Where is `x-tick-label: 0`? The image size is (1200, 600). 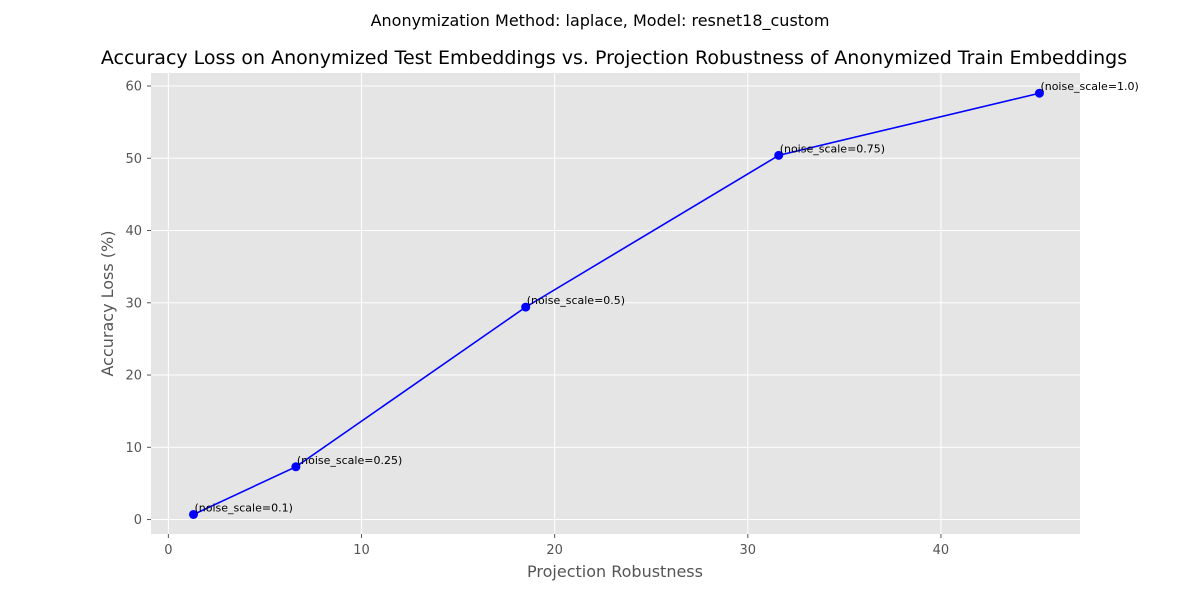
x-tick-label: 0 is located at coordinates (168, 550).